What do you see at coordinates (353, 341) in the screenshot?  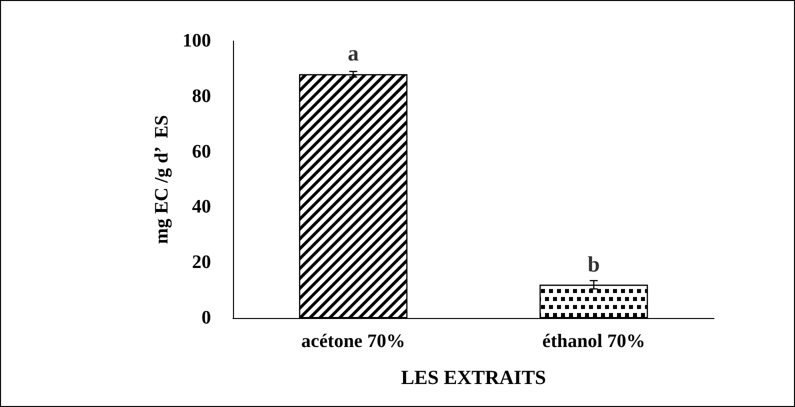 I see `x-tick-label: acétone 70%` at bounding box center [353, 341].